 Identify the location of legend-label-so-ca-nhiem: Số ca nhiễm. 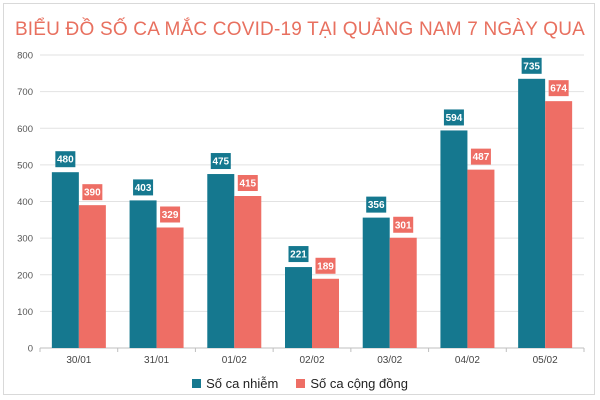
(242, 383).